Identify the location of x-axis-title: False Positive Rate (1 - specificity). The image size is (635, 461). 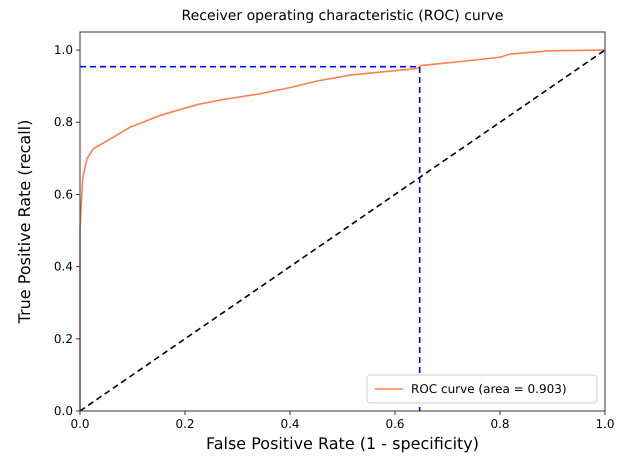
(343, 443).